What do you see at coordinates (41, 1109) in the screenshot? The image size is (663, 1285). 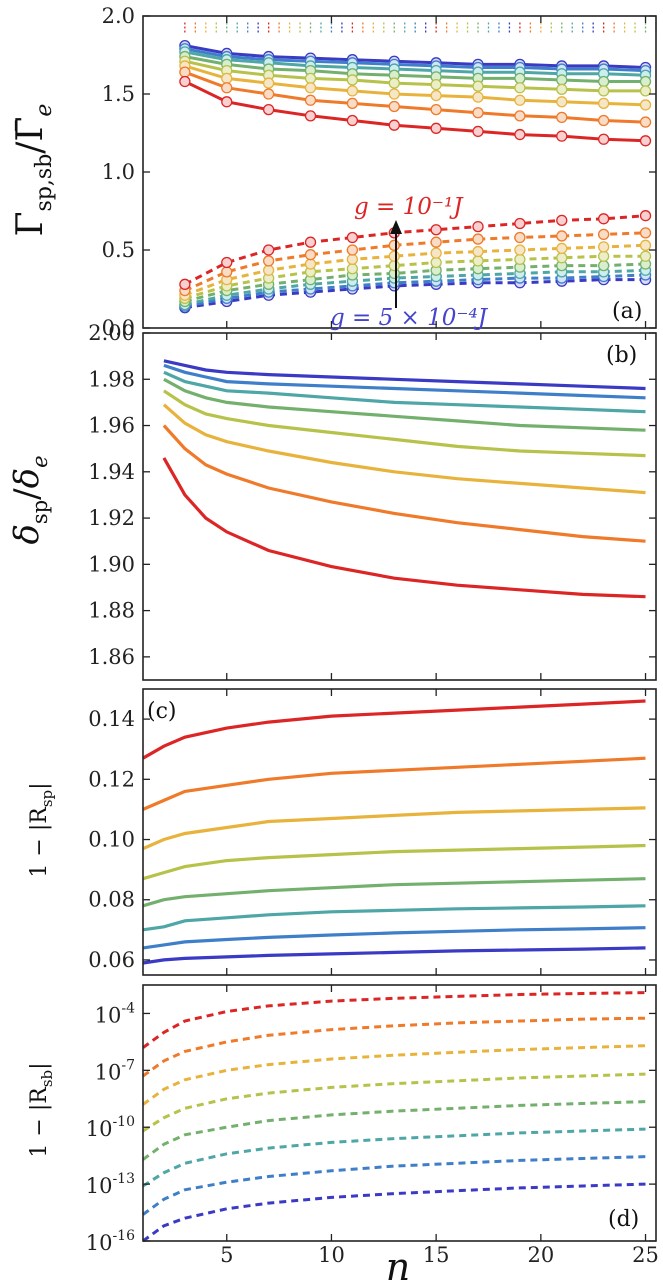 I see `panel-d-ylabel: 1 − |Rsb|` at bounding box center [41, 1109].